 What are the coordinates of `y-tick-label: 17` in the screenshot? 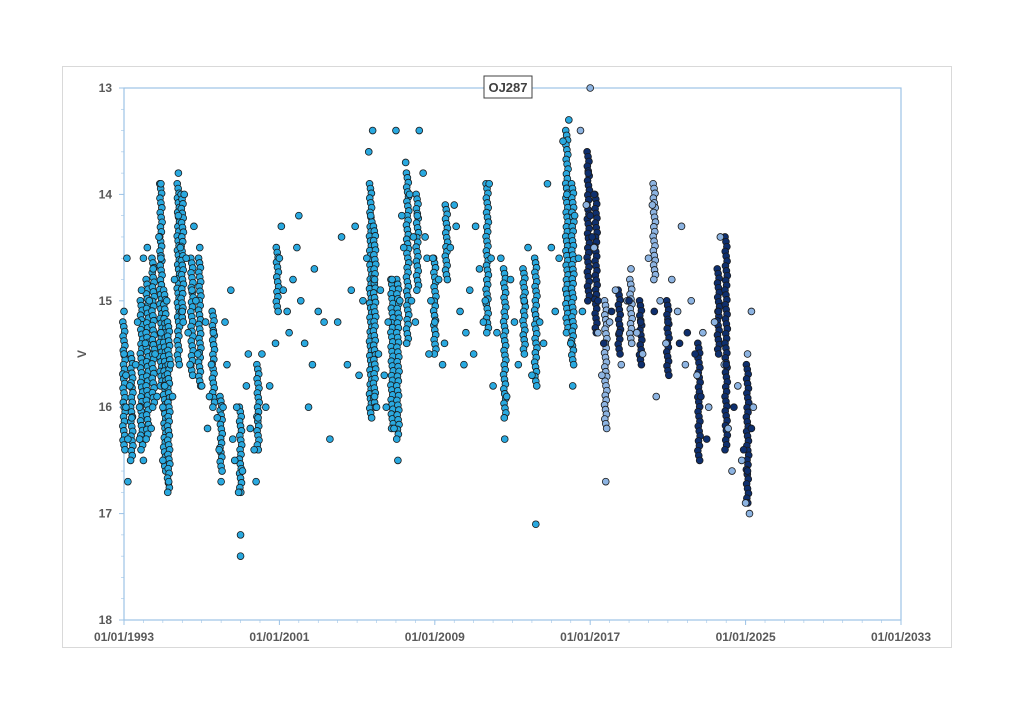 It's located at (106, 514).